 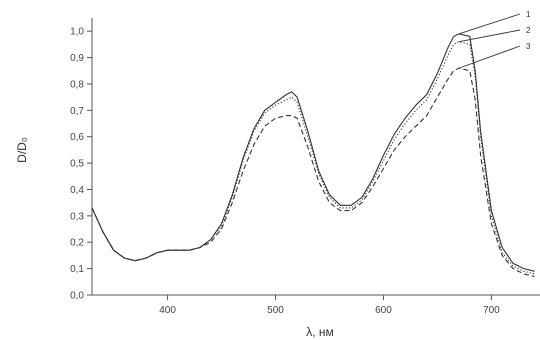 What do you see at coordinates (77, 164) in the screenshot?
I see `y-tick-label: 0,5` at bounding box center [77, 164].